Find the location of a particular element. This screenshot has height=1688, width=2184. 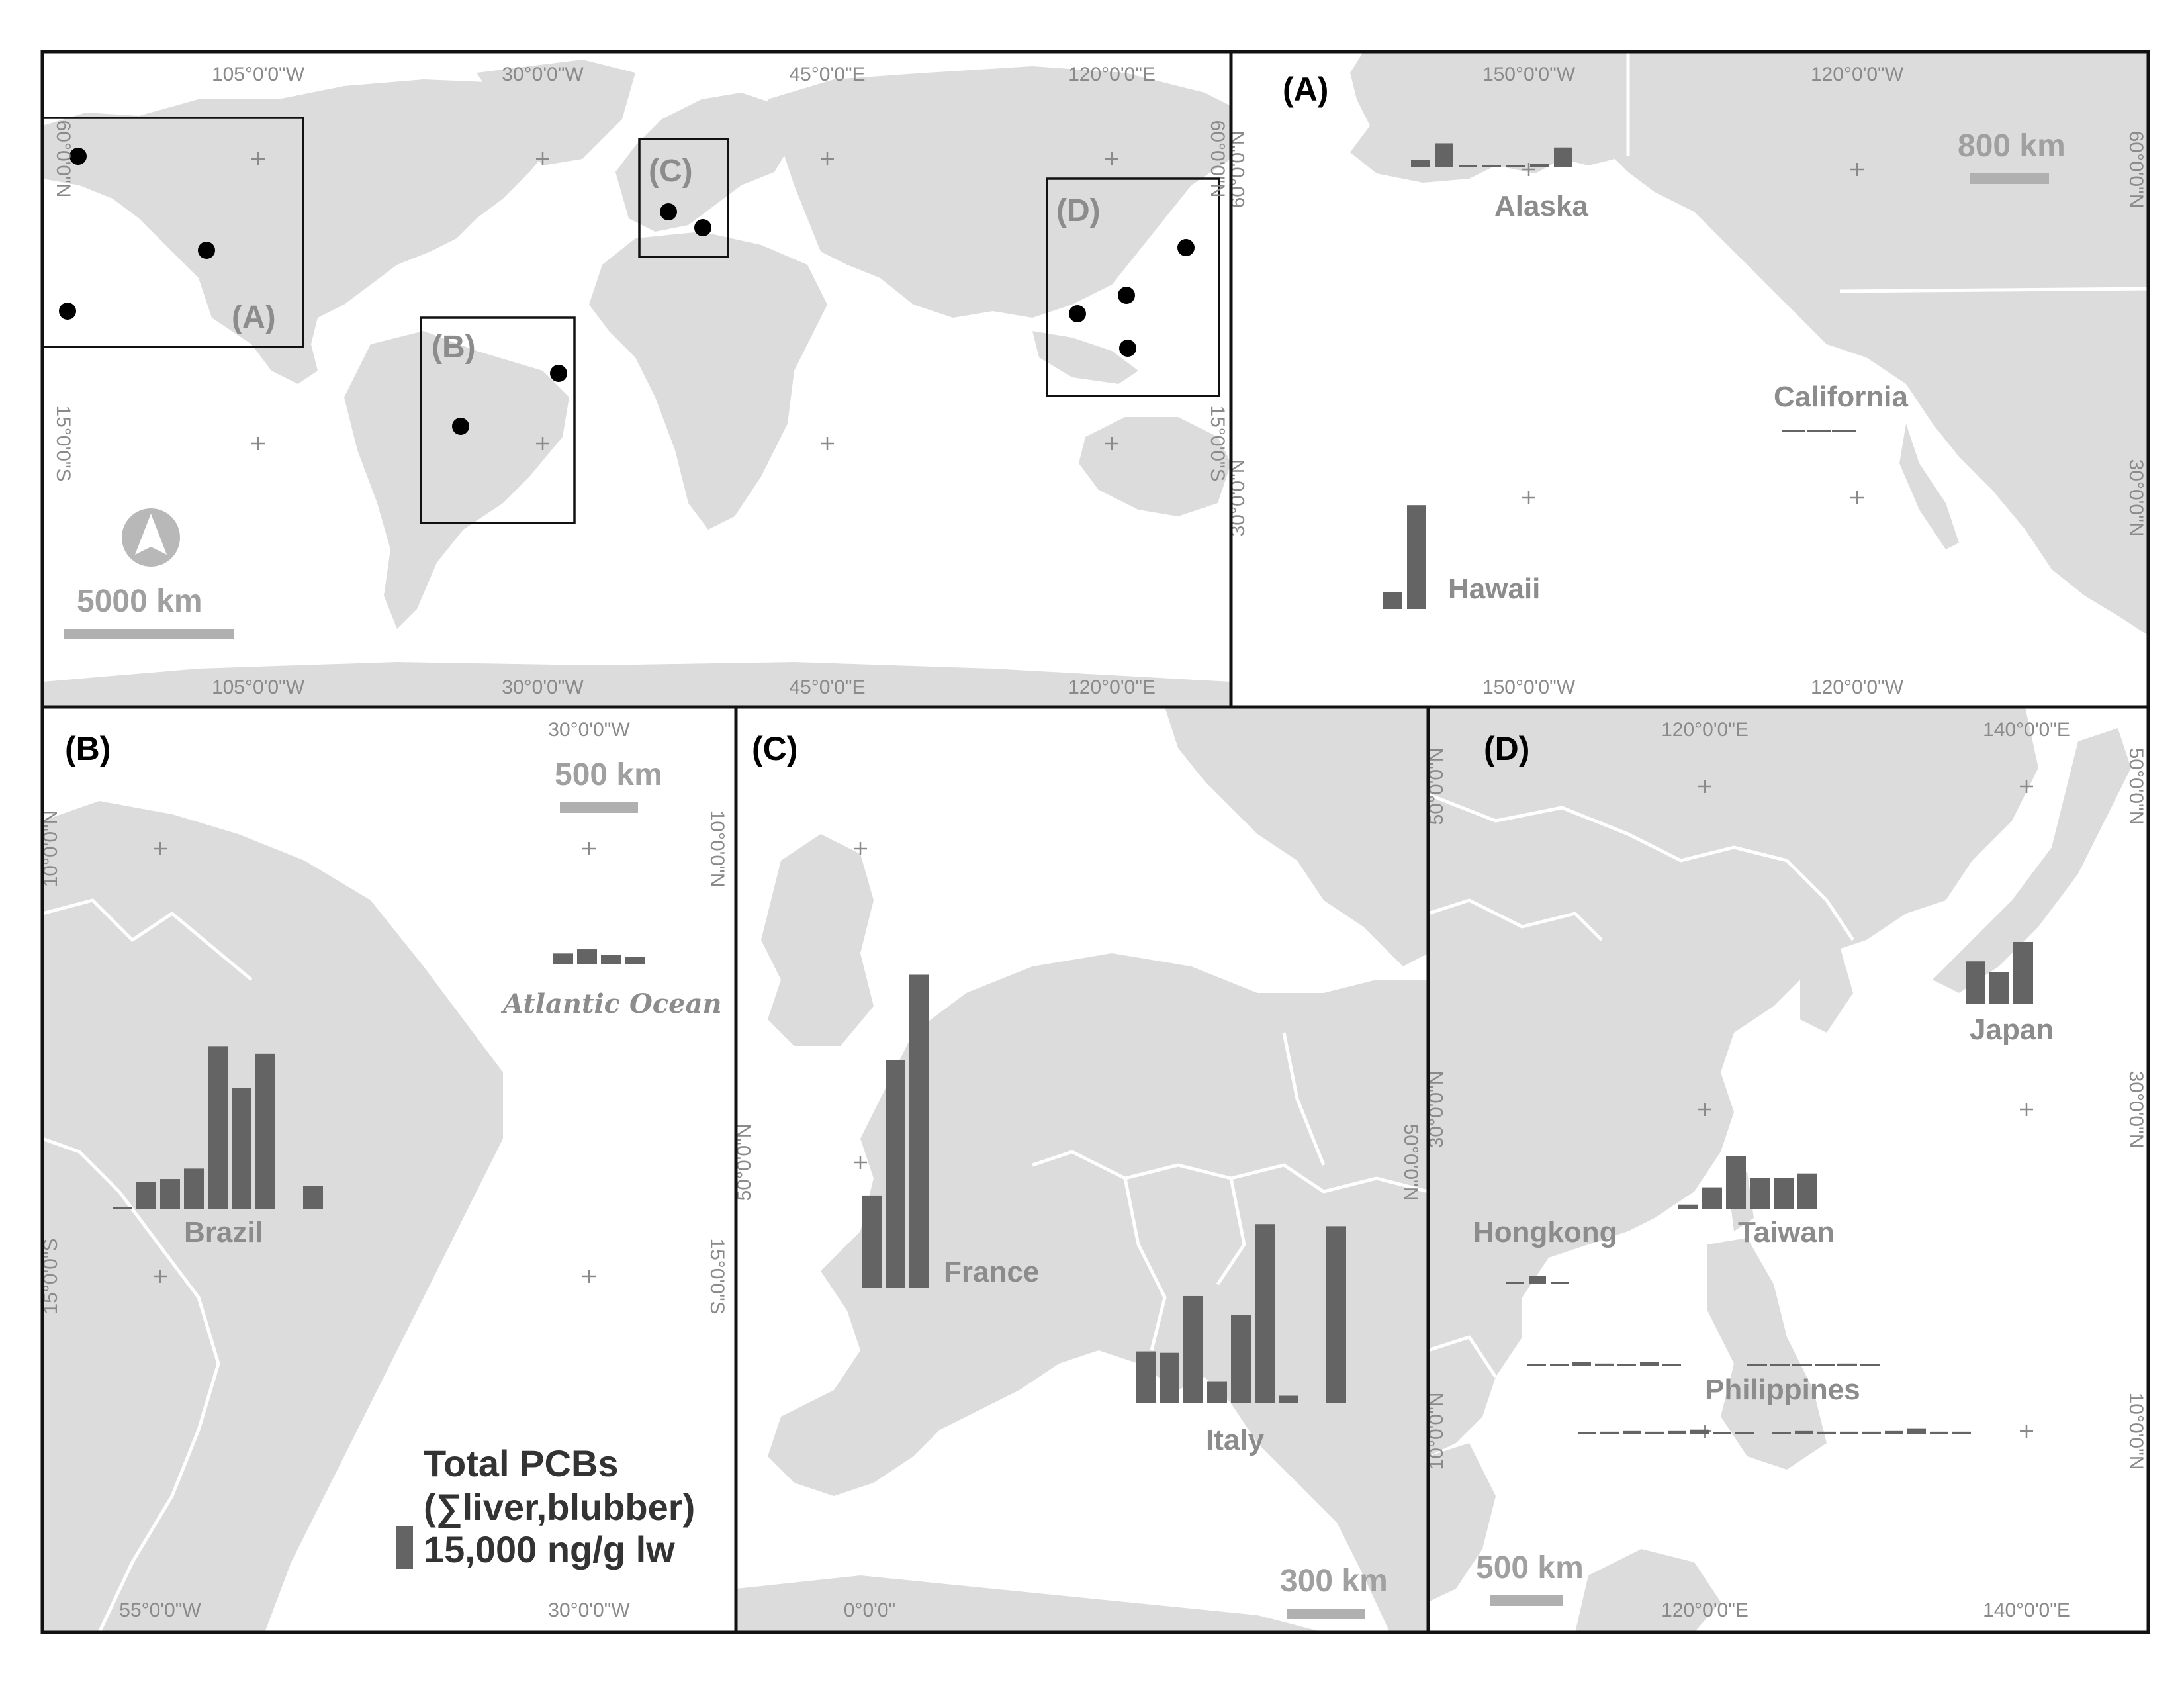

panel-a-lat-right-2: 30°0'0"N is located at coordinates (2136, 498).